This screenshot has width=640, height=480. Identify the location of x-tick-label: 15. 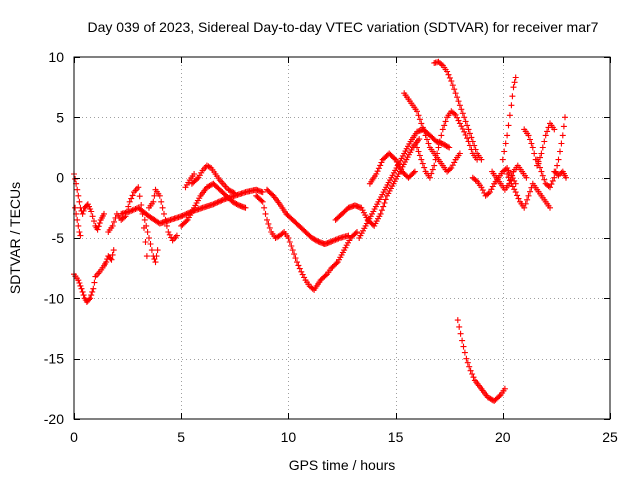
(396, 437).